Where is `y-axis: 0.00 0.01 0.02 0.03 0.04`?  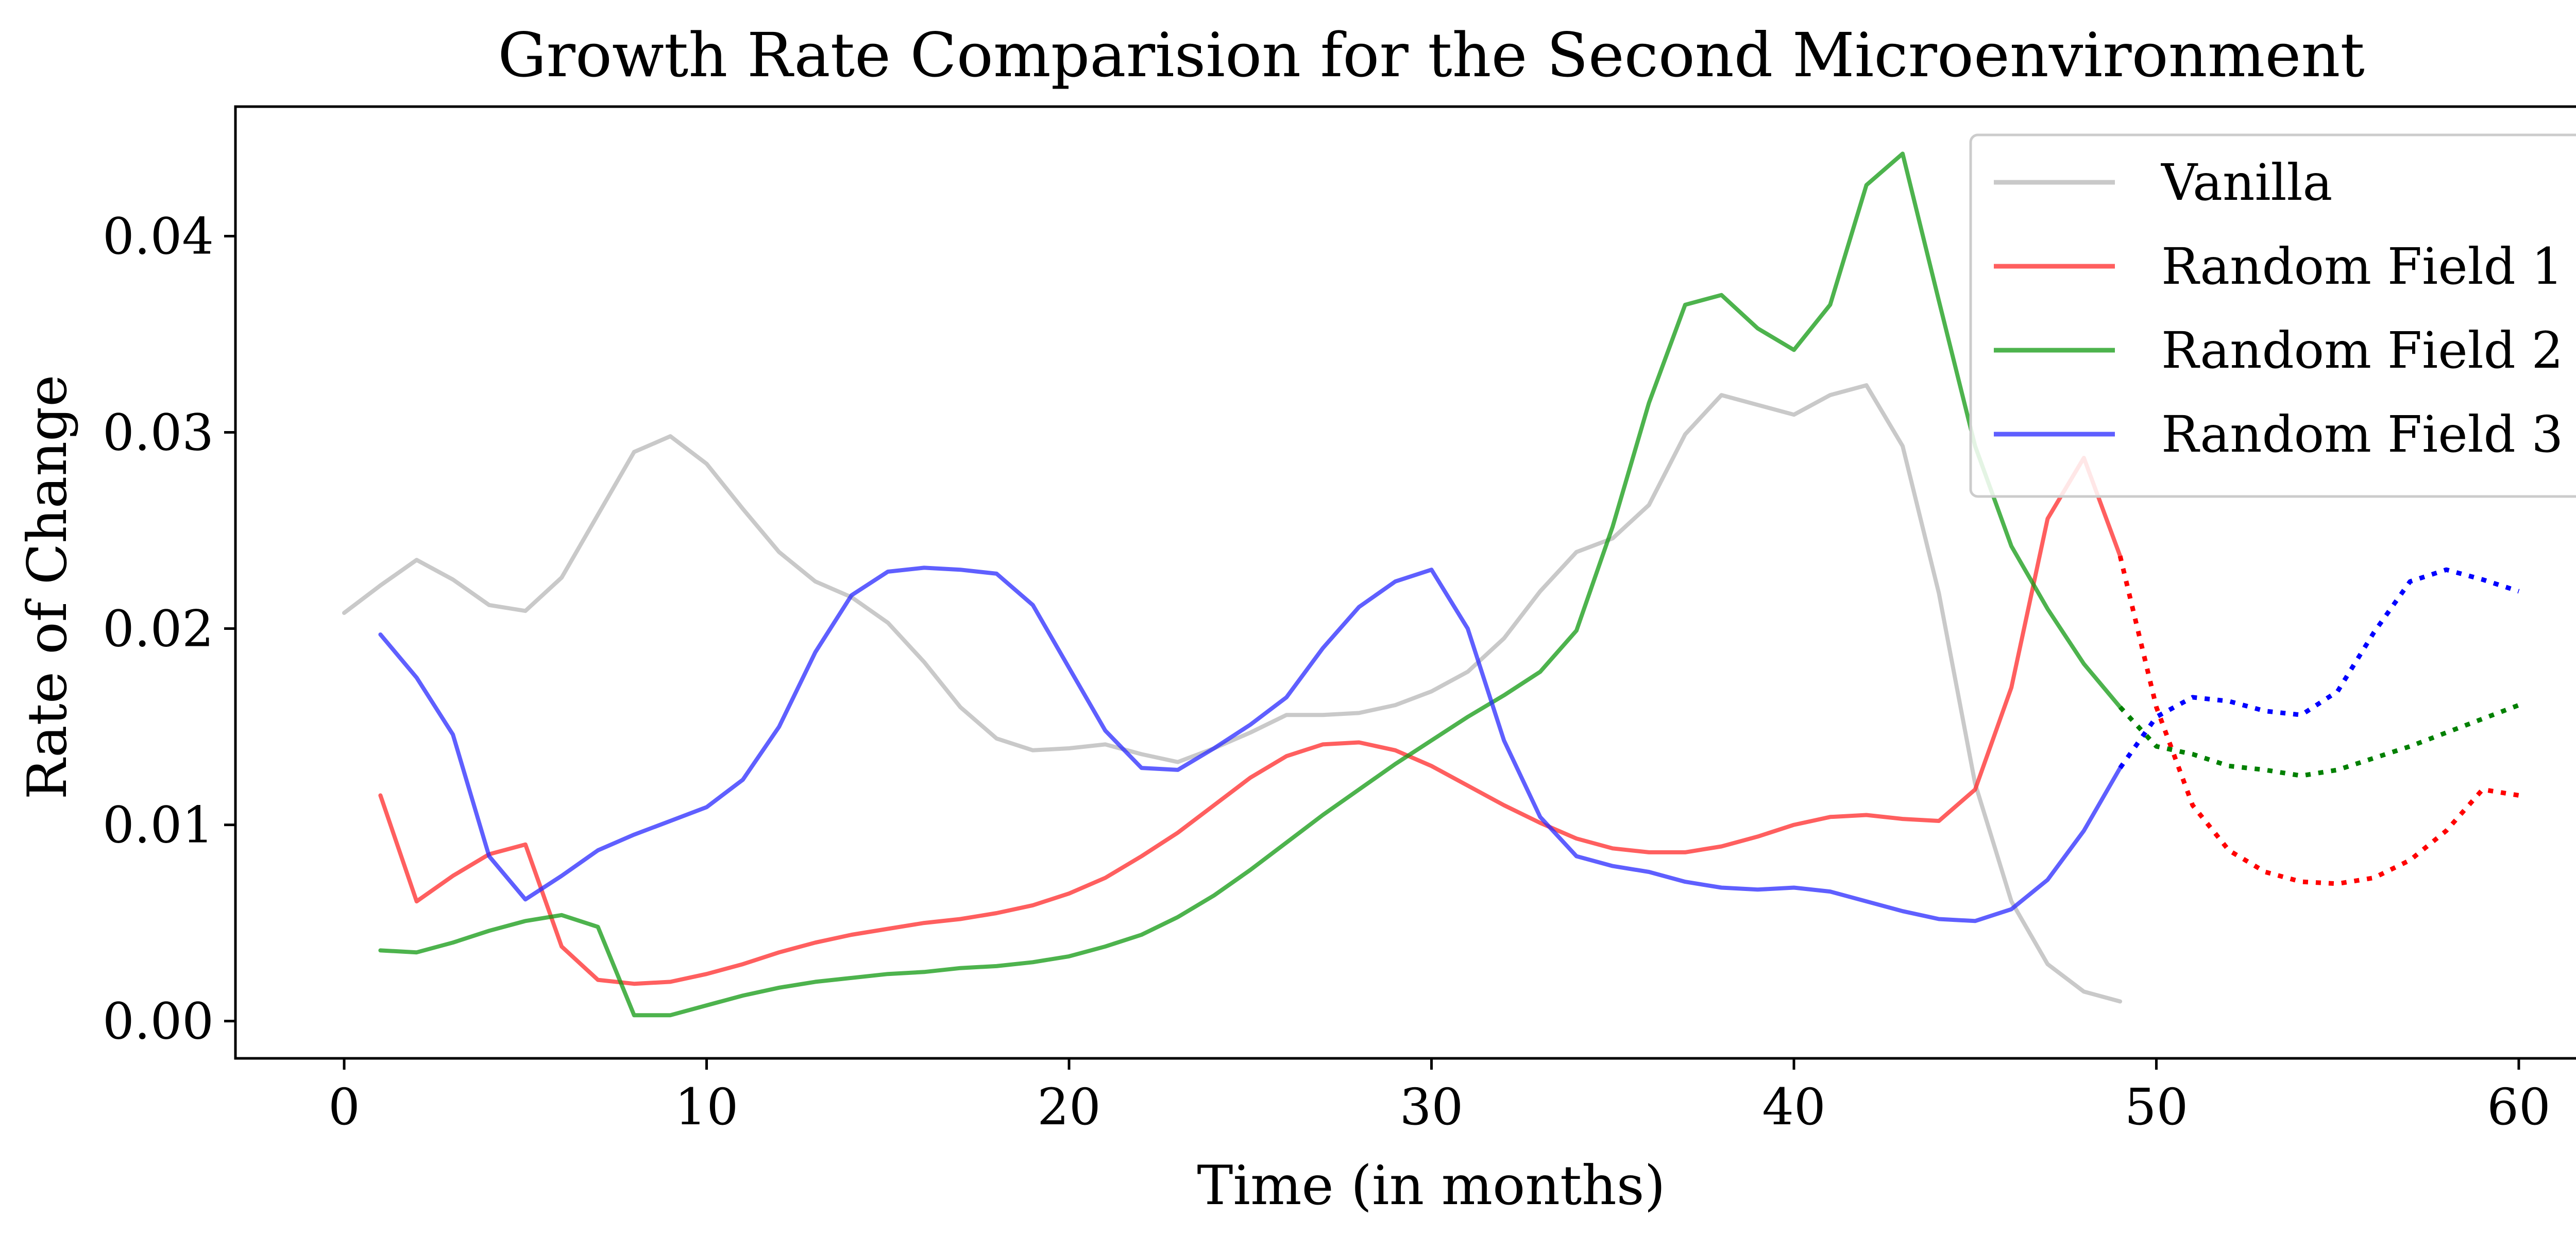
y-axis: 0.00 0.01 0.02 0.03 0.04 is located at coordinates (169, 629).